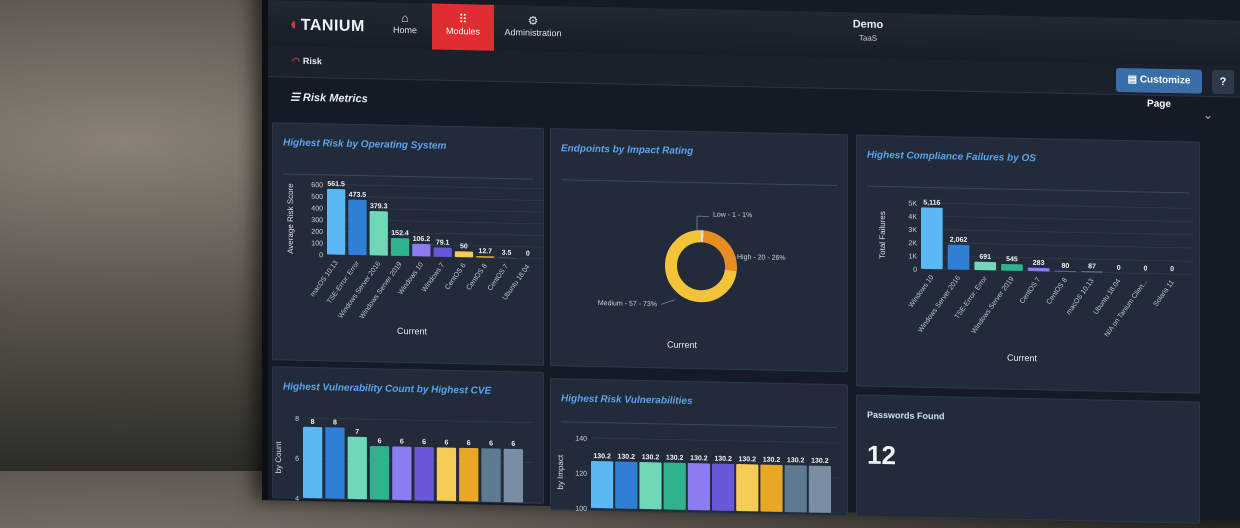 The image size is (1240, 528). Describe the element at coordinates (477, 277) in the screenshot. I see `x-tick-label: CentOS 8` at that location.